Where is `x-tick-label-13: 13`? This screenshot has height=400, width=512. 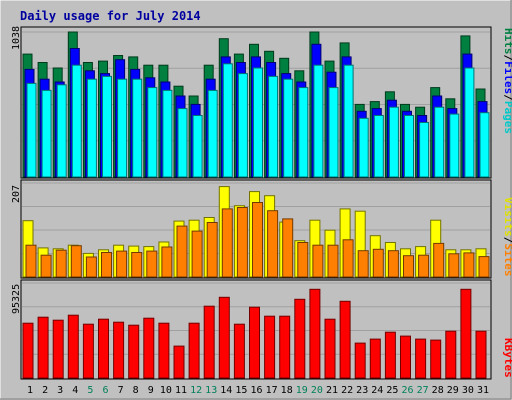
x-tick-label-13: 13 is located at coordinates (211, 390).